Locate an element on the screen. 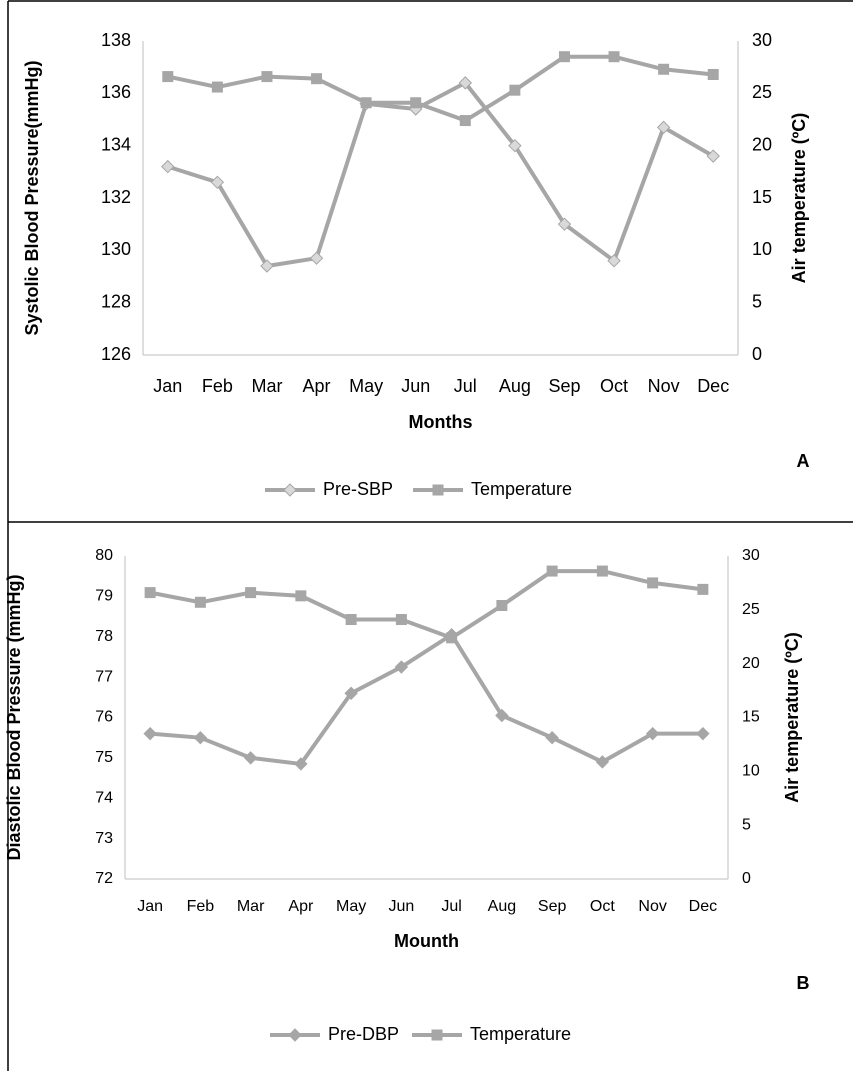 The height and width of the screenshot is (1071, 853). y-axis-title: Diastolic Blood Pressure (mmHg) is located at coordinates (14, 717).